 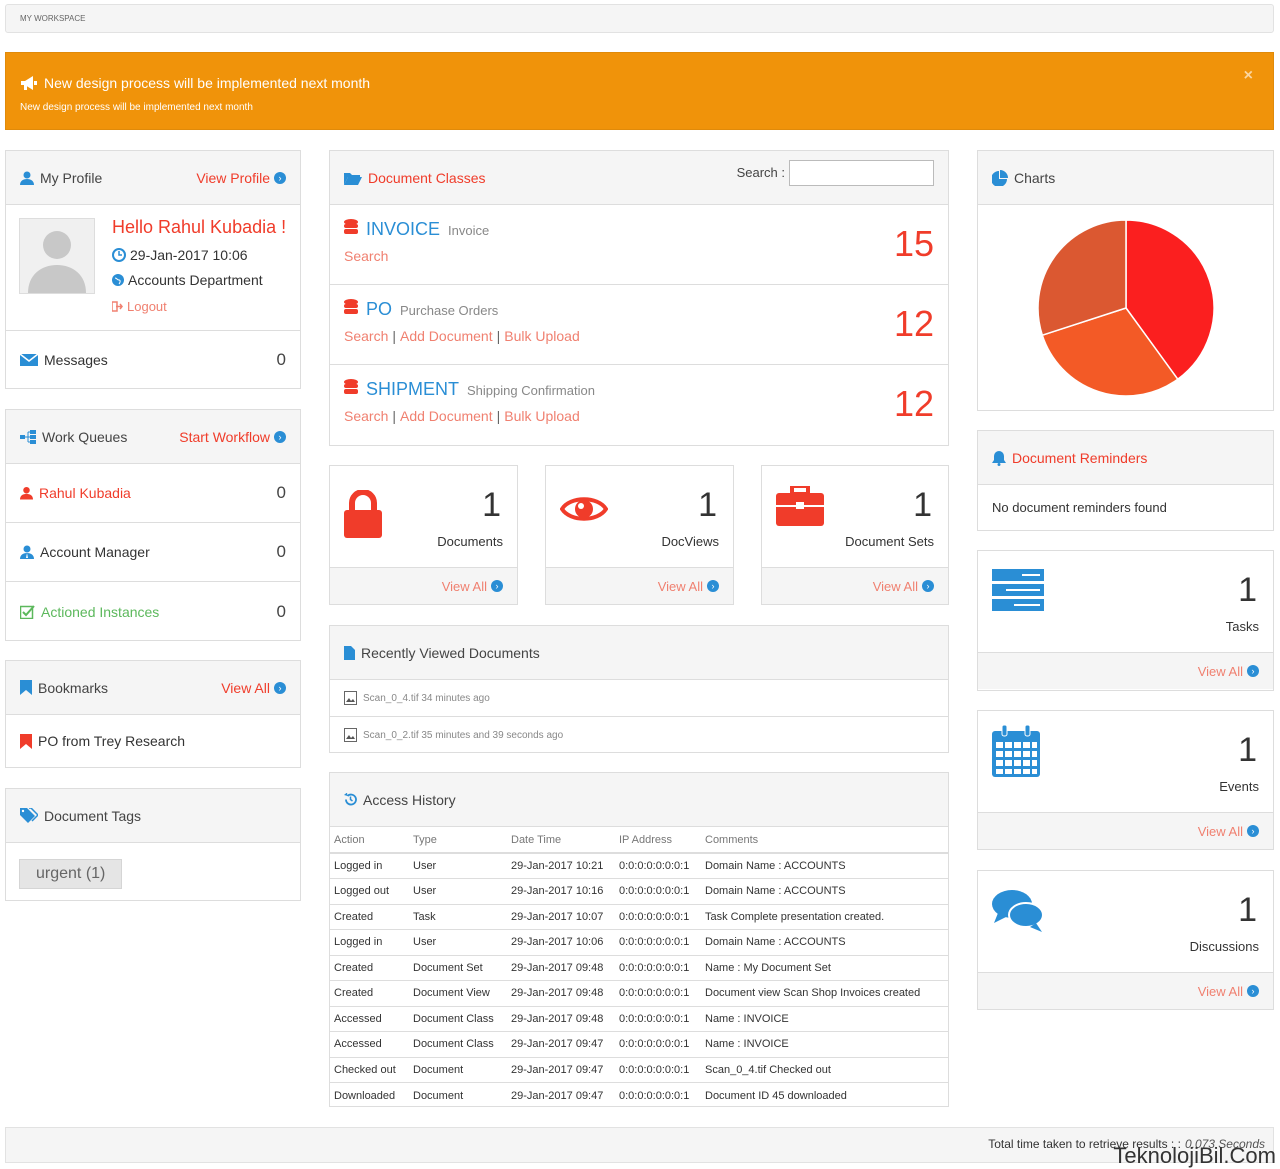 I want to click on queue-item-count: 0, so click(x=281, y=492).